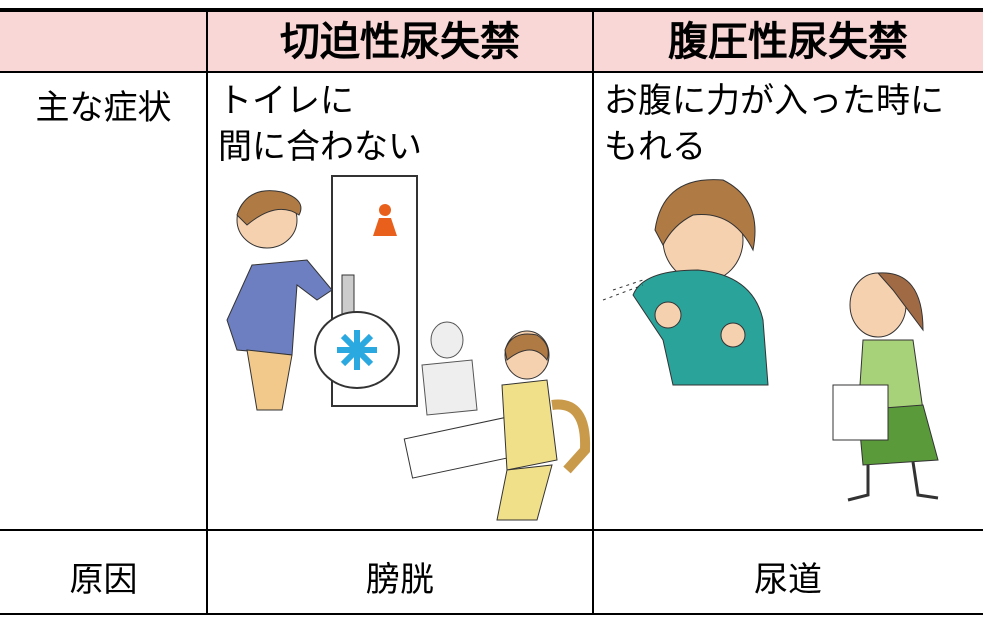  Describe the element at coordinates (774, 101) in the screenshot. I see `text-line: お腹に力が入った時に` at that location.